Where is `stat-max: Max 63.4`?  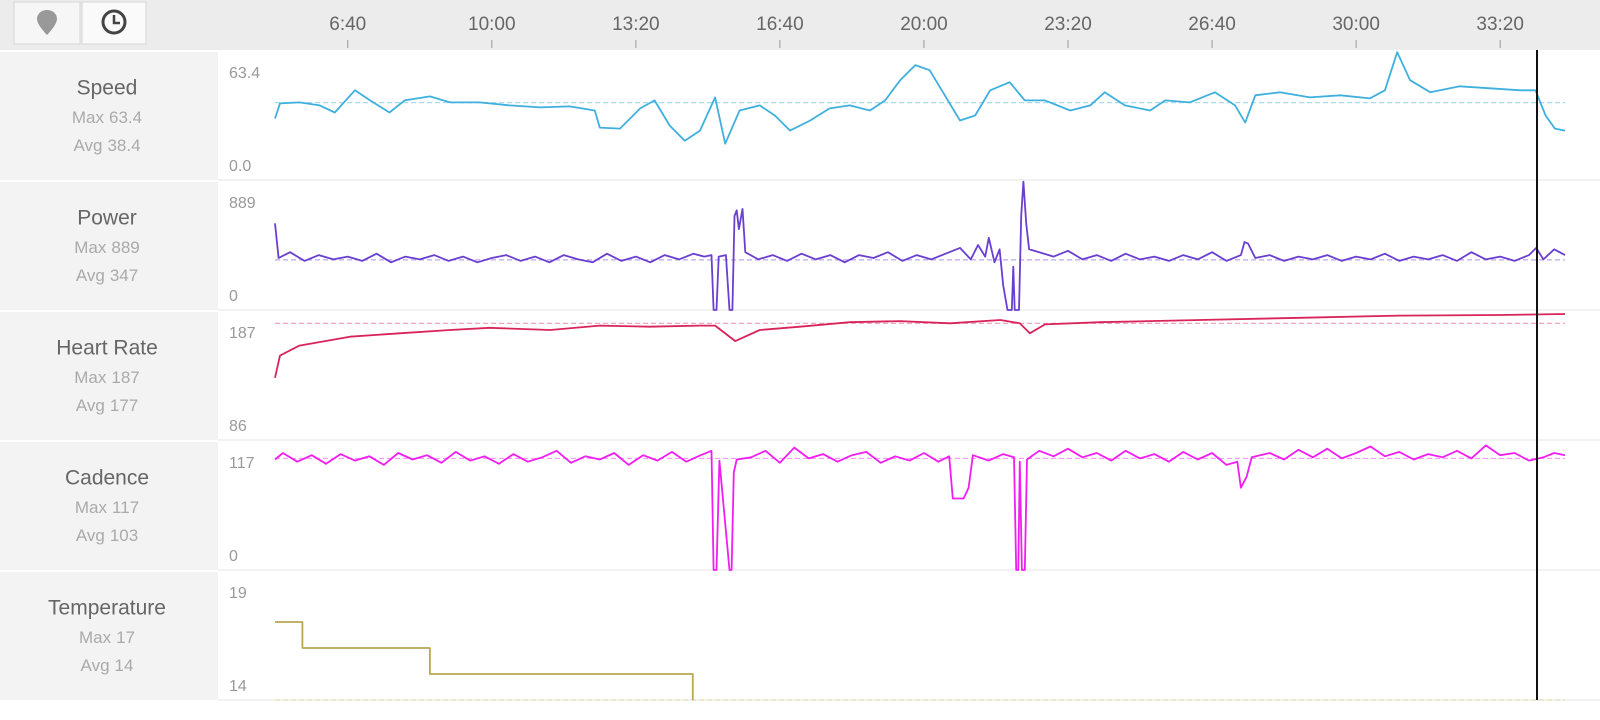 stat-max: Max 63.4 is located at coordinates (107, 117).